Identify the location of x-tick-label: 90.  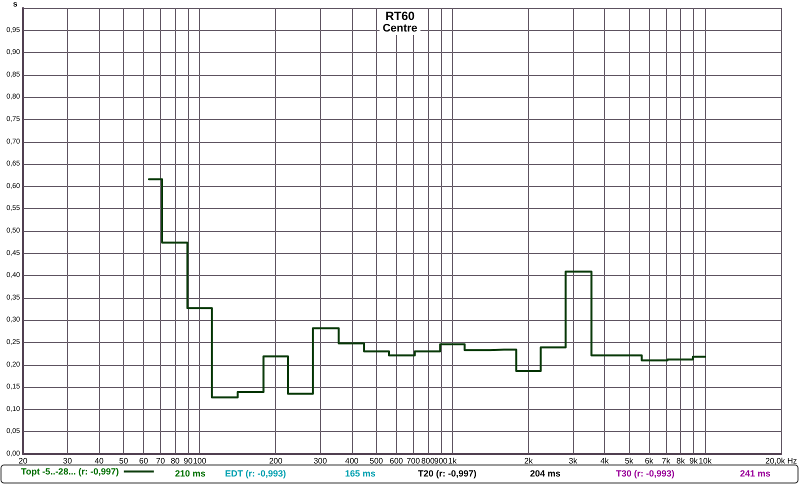
(189, 461).